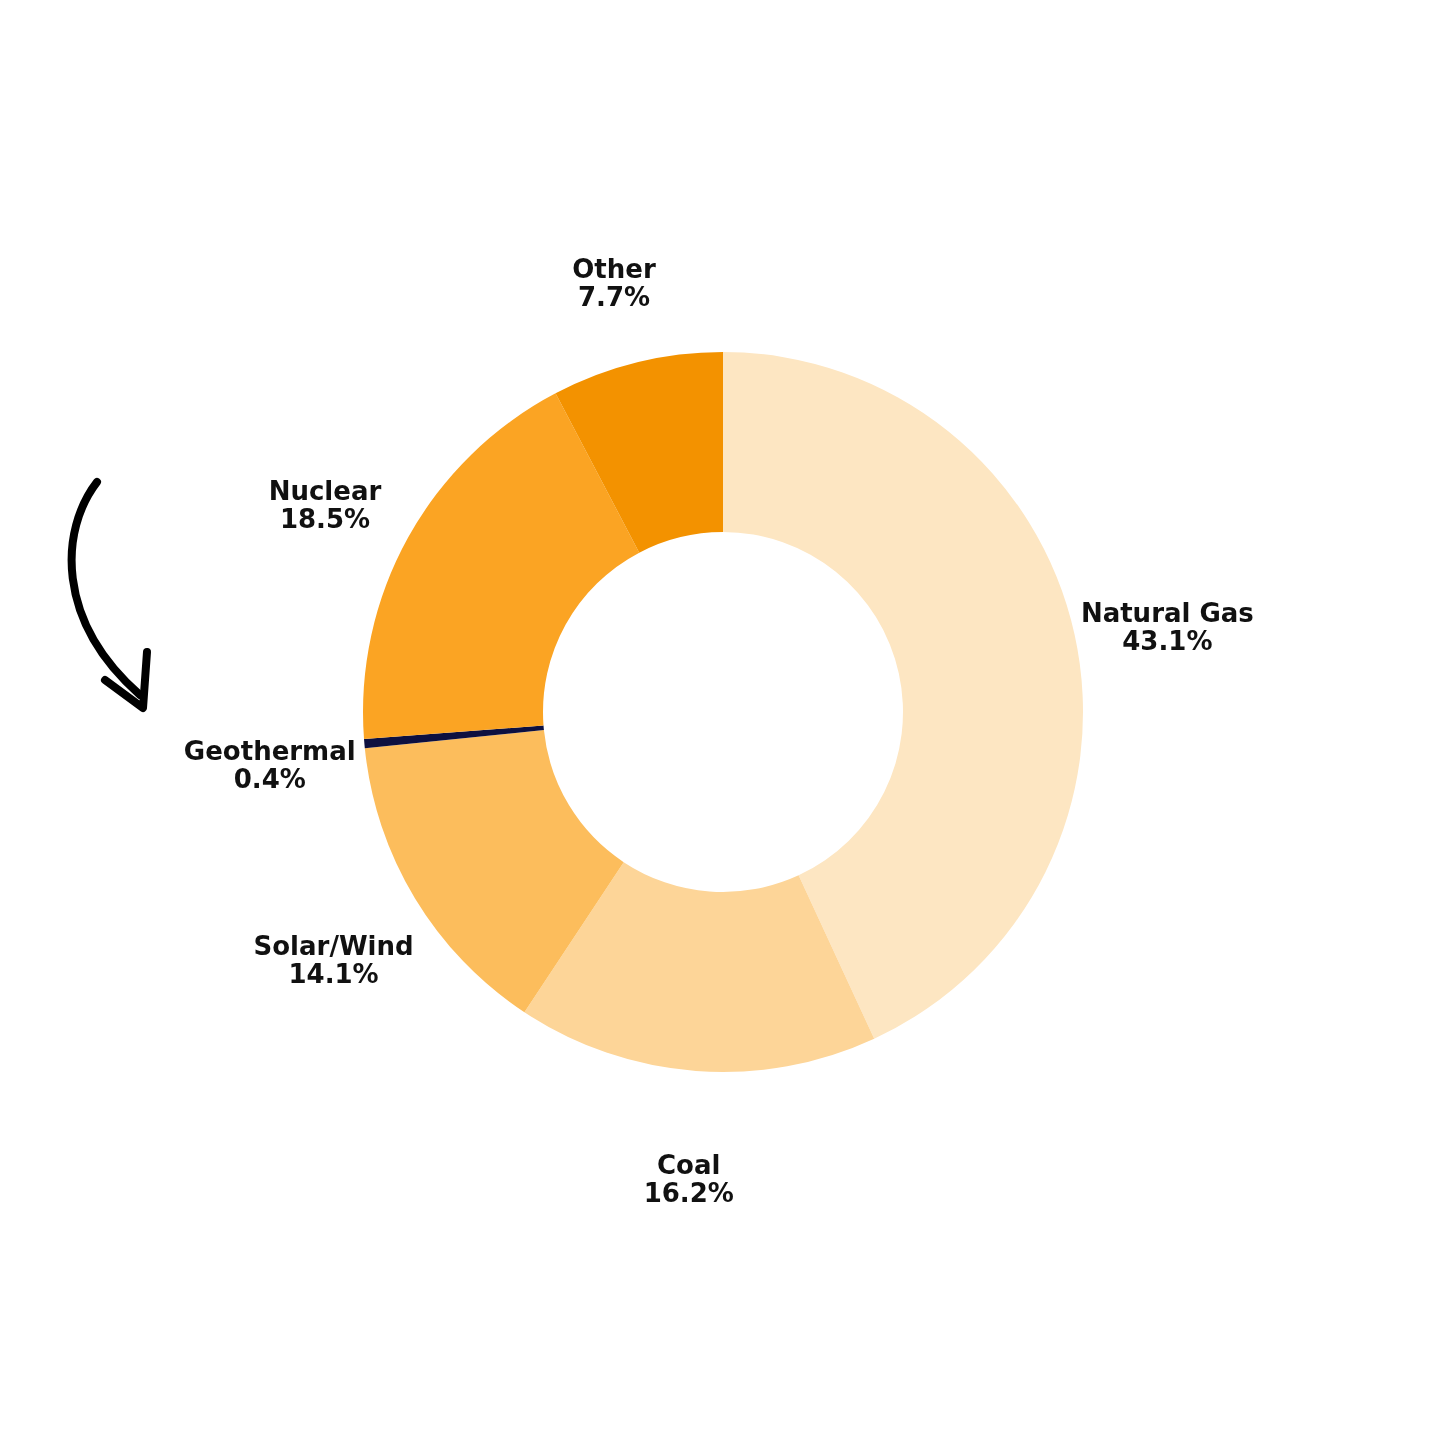 This screenshot has width=1456, height=1456. Describe the element at coordinates (614, 269) in the screenshot. I see `slice-label: Other` at that location.